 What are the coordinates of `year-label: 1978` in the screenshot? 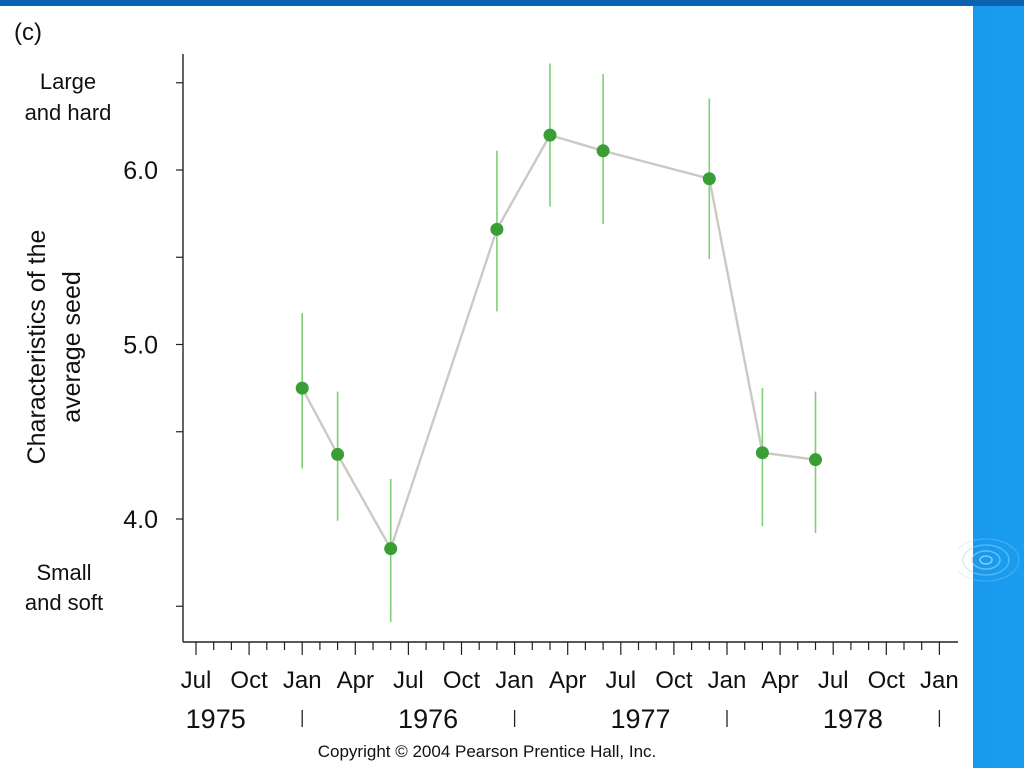 It's located at (853, 719).